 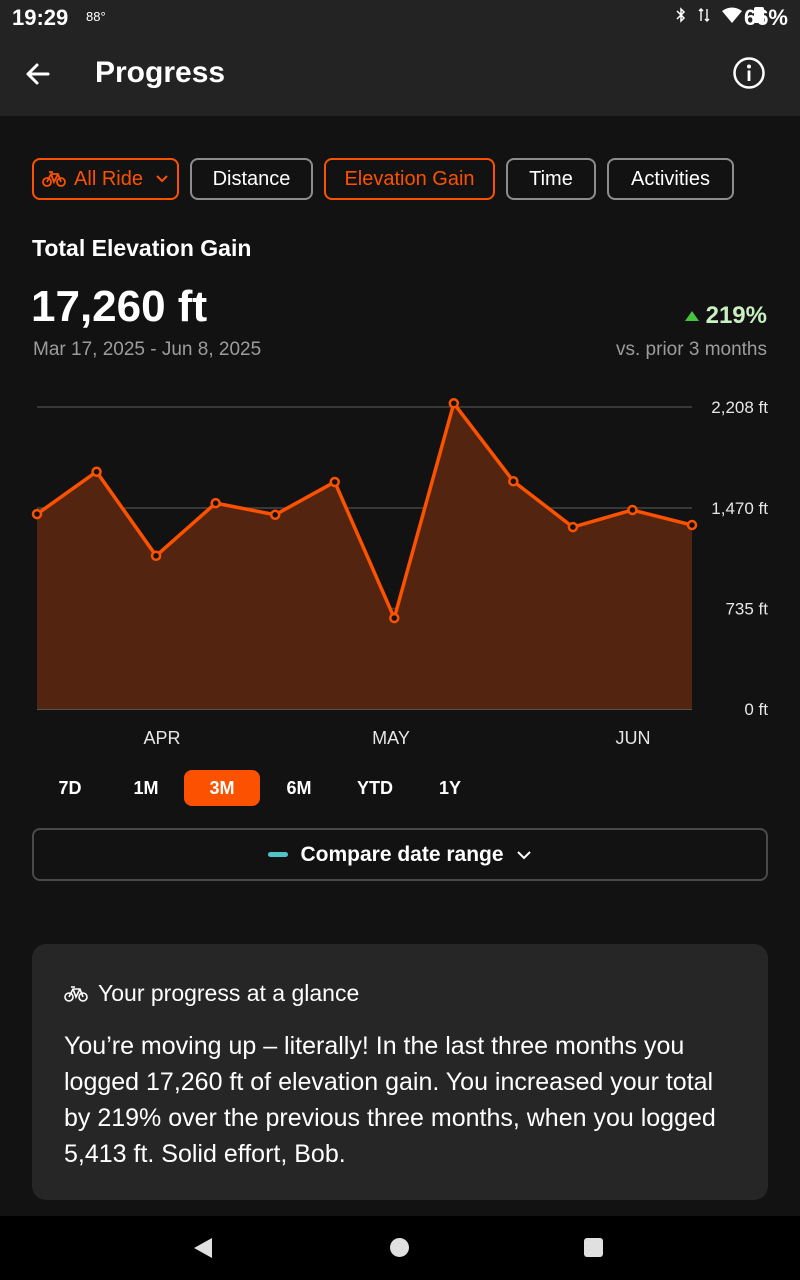 I want to click on nav-home-icon, so click(x=399, y=1247).